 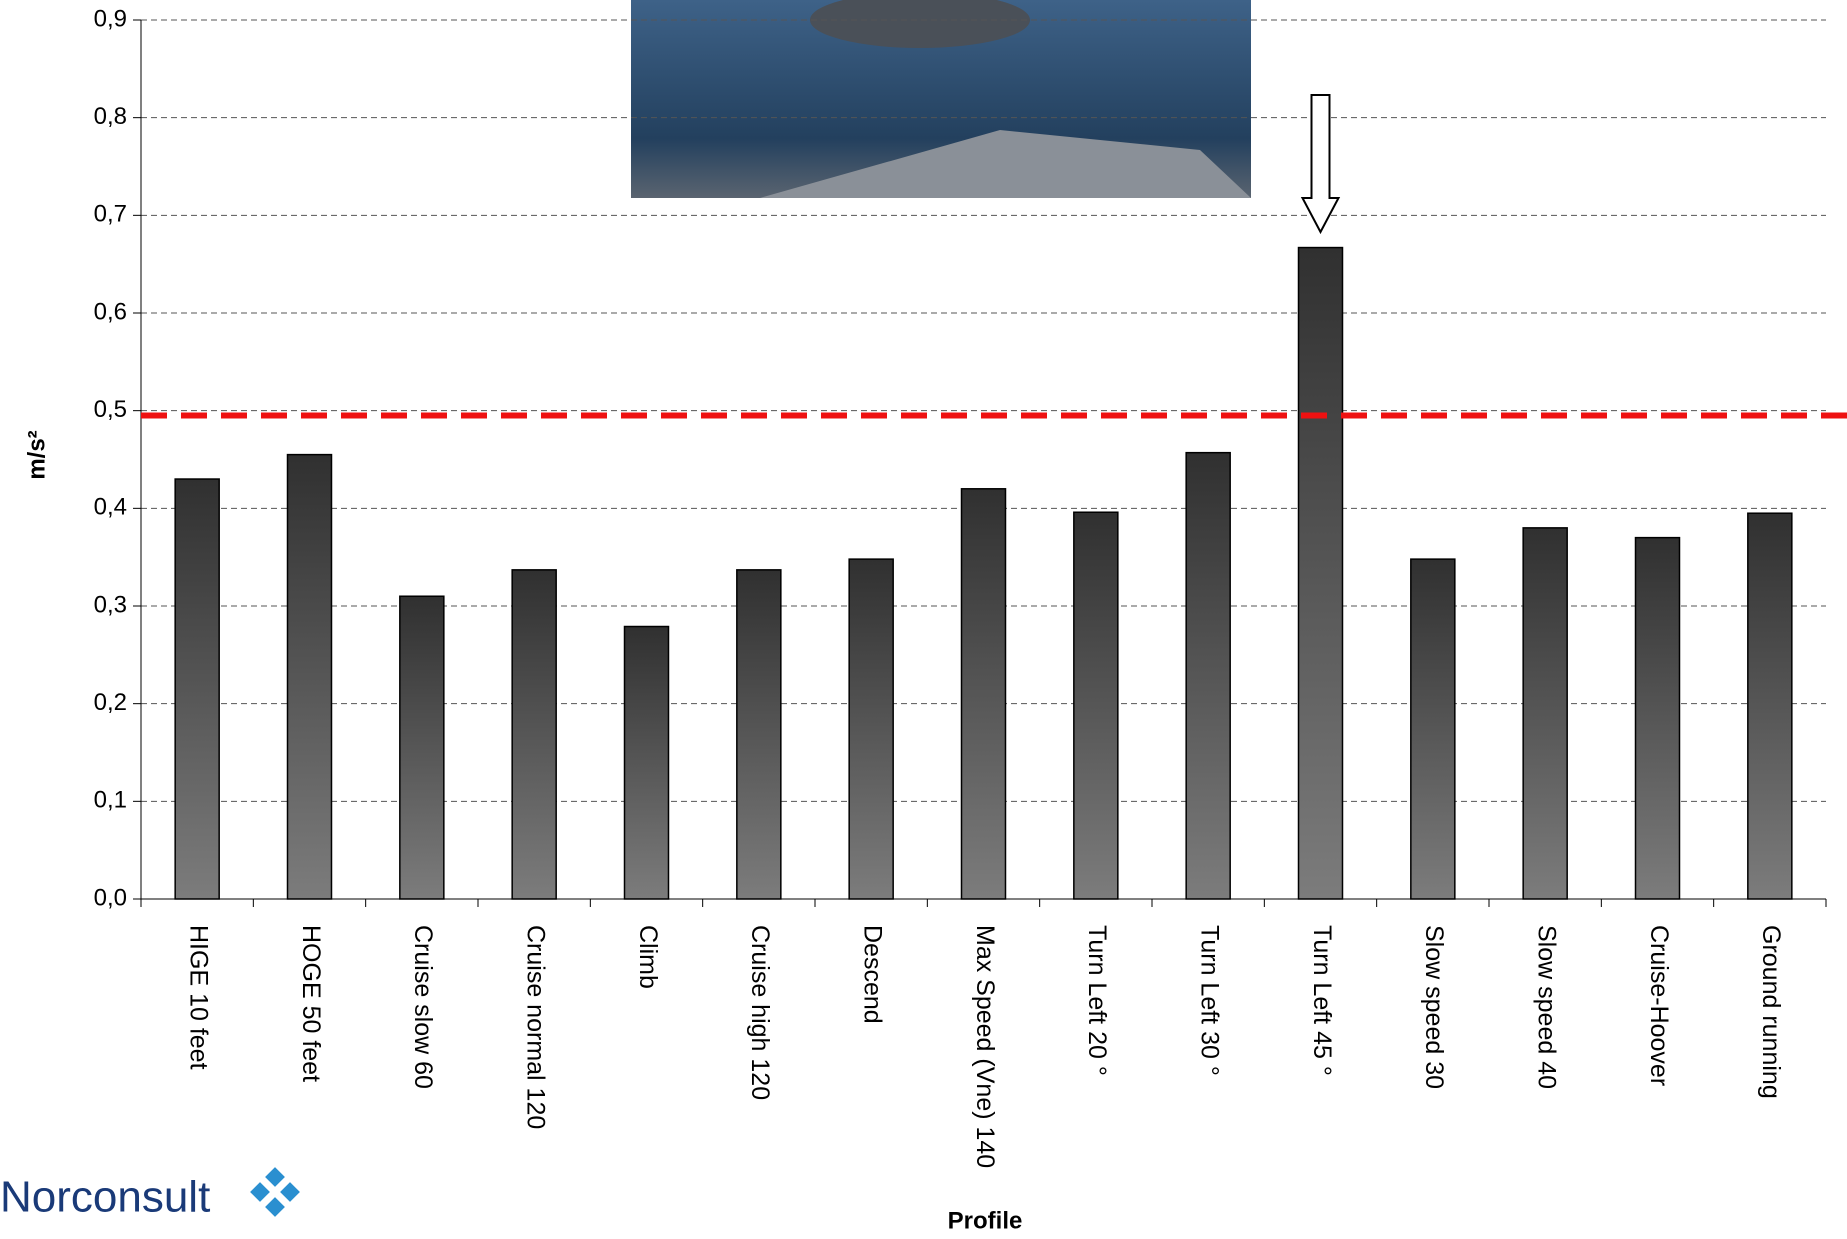 What do you see at coordinates (1547, 1007) in the screenshot?
I see `x-tick-label: Slow speed 40` at bounding box center [1547, 1007].